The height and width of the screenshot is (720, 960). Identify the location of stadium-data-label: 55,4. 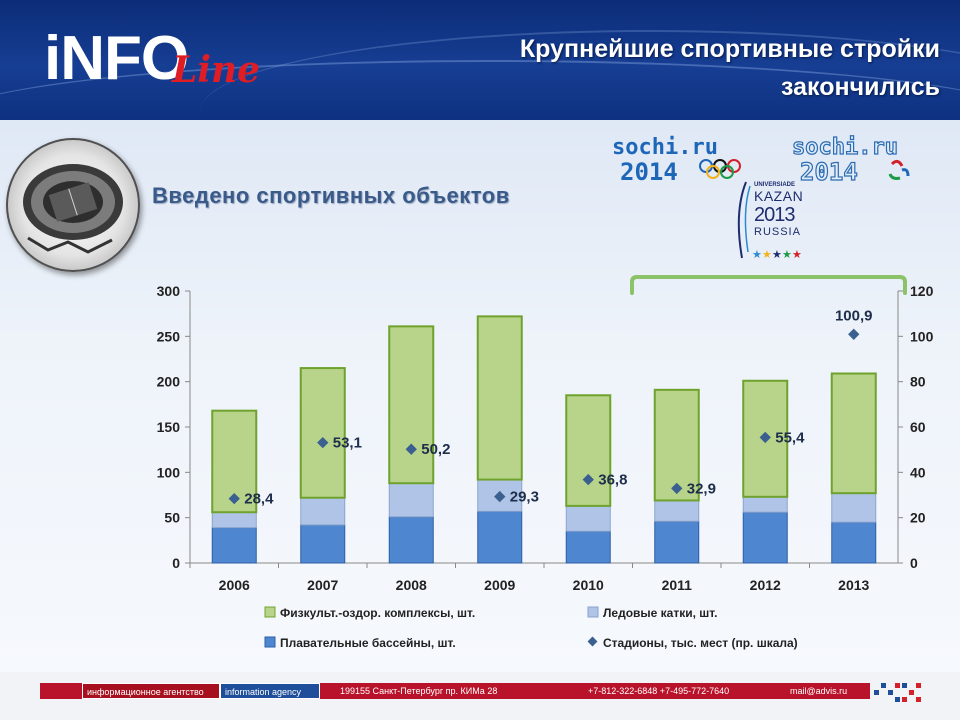
(790, 437).